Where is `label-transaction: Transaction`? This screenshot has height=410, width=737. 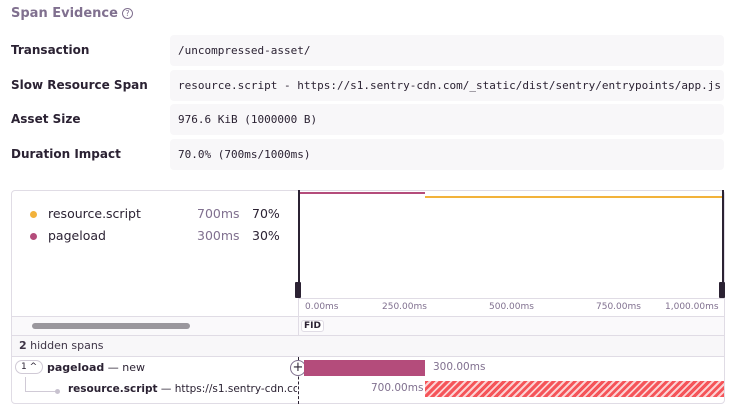 label-transaction: Transaction is located at coordinates (50, 50).